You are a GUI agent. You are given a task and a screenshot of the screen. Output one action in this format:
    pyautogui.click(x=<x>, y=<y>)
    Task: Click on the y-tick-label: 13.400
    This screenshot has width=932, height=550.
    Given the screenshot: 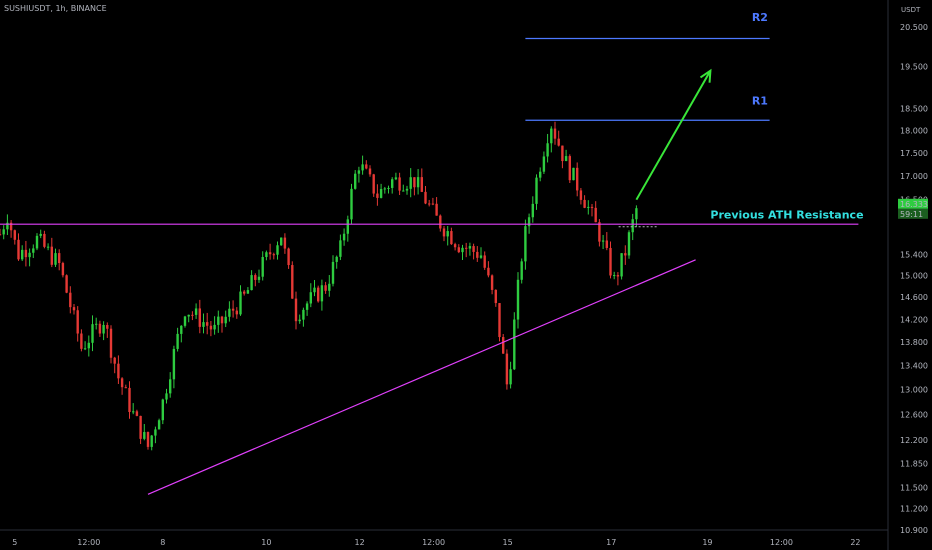 What is the action you would take?
    pyautogui.click(x=914, y=365)
    